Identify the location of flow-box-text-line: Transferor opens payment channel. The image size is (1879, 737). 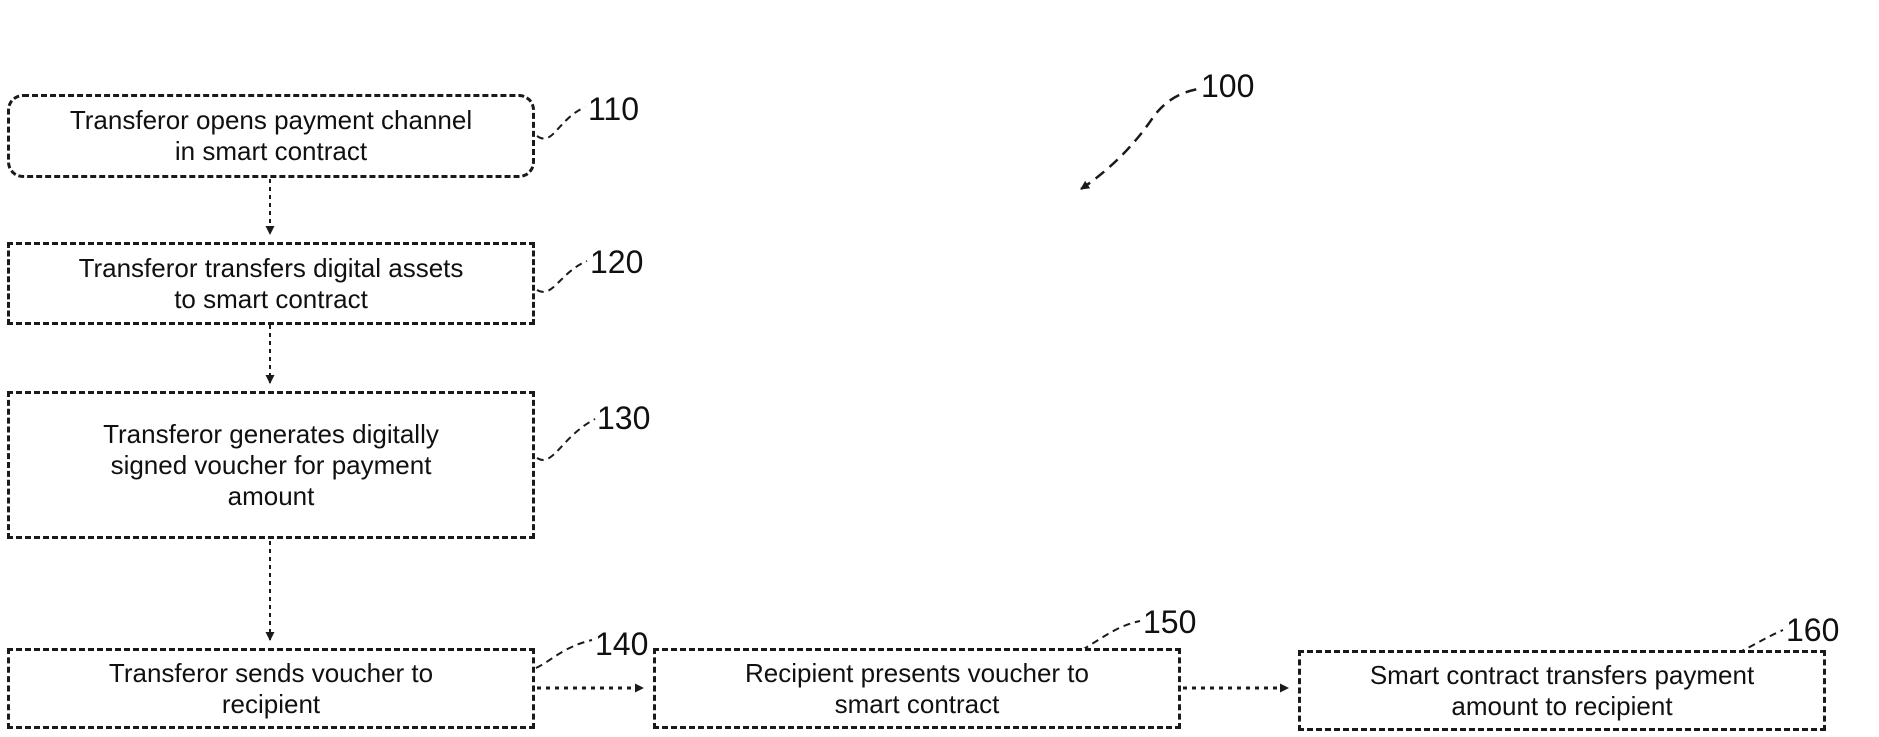
(271, 120).